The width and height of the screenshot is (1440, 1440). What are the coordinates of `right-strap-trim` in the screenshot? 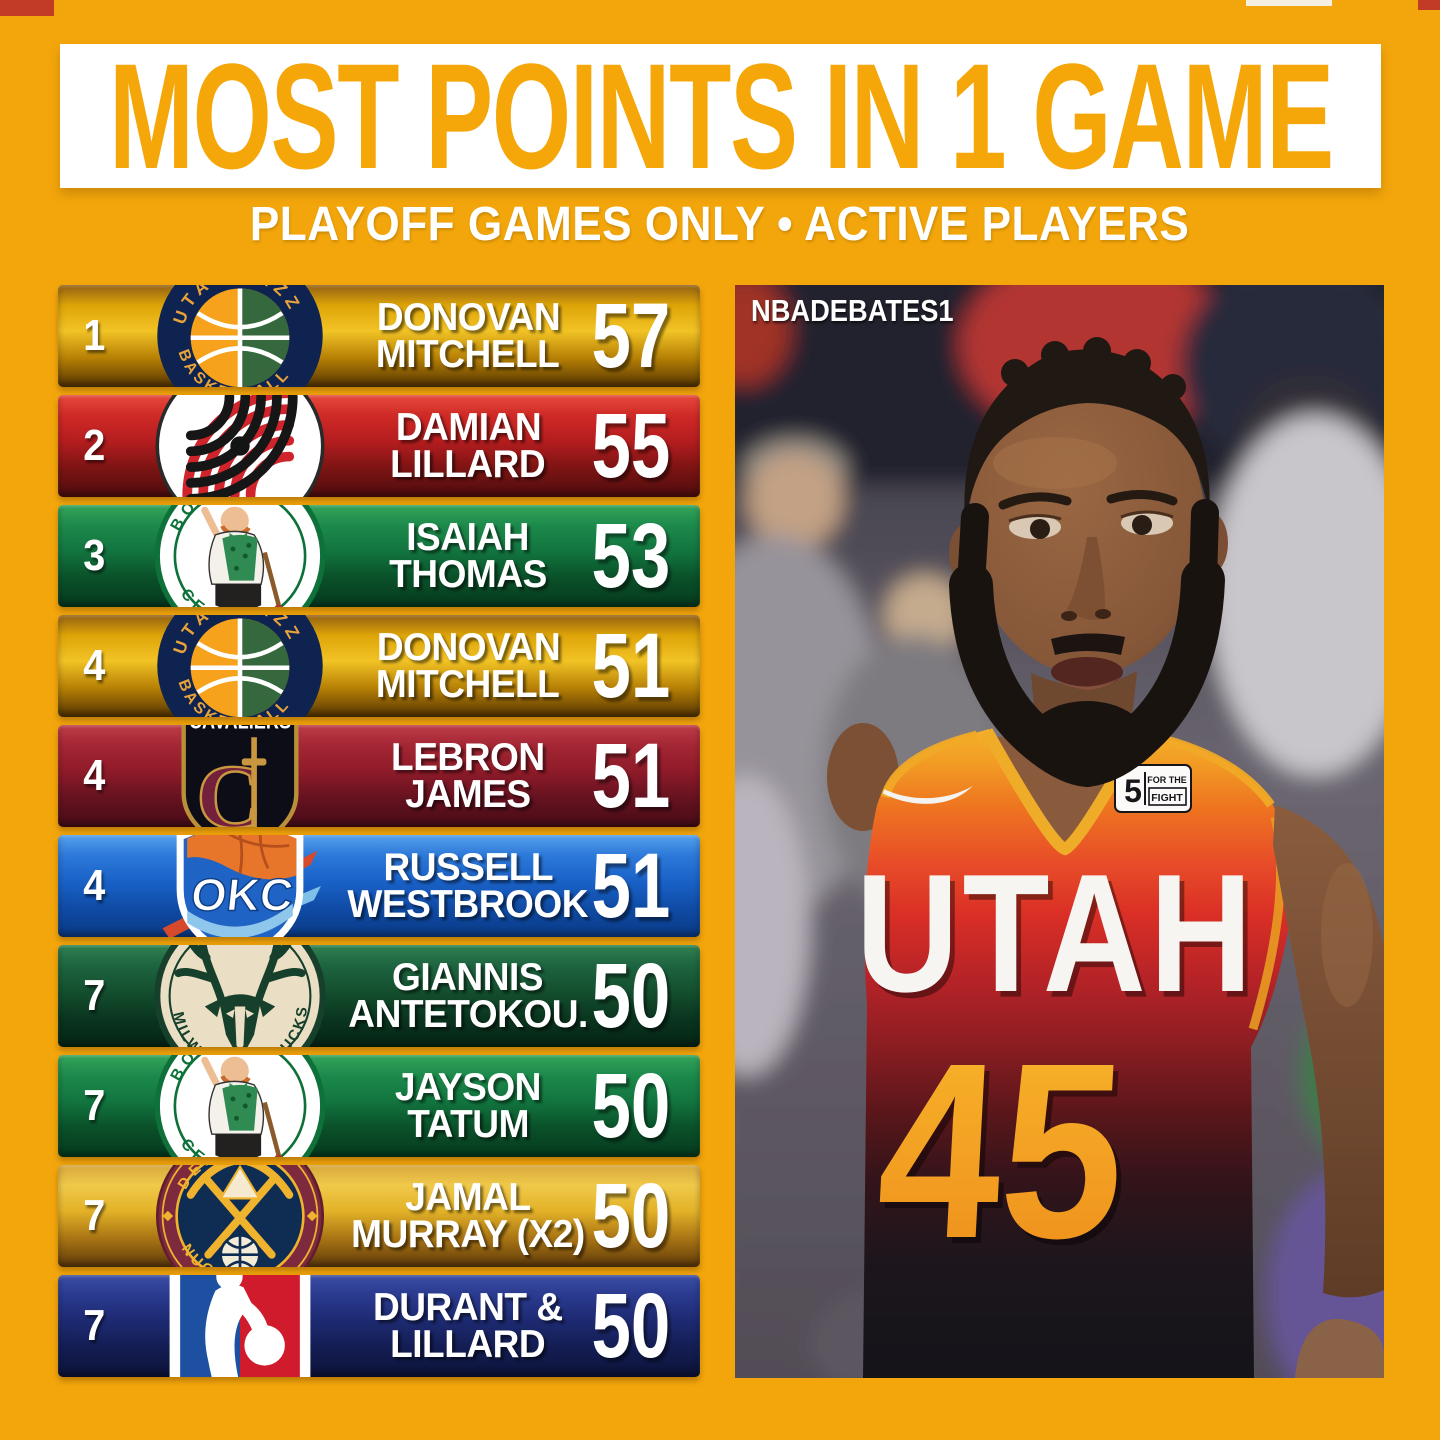 It's located at (1214, 770).